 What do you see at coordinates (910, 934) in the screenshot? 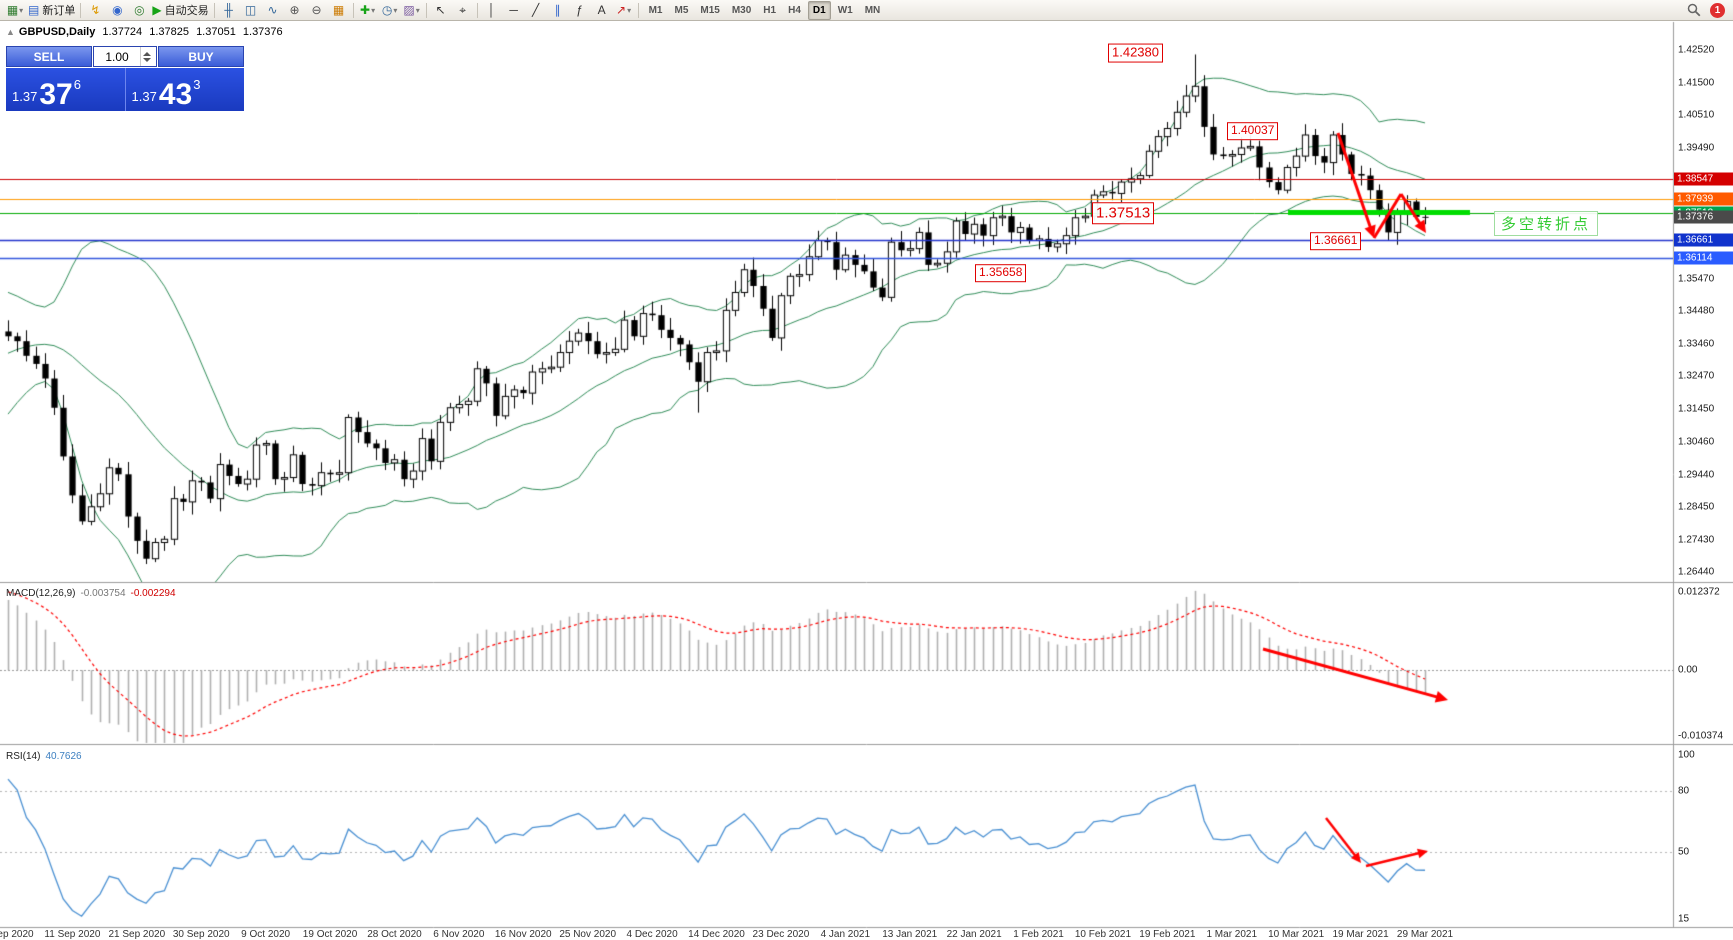
I see `time-axis-label: 13 Jan 2021` at bounding box center [910, 934].